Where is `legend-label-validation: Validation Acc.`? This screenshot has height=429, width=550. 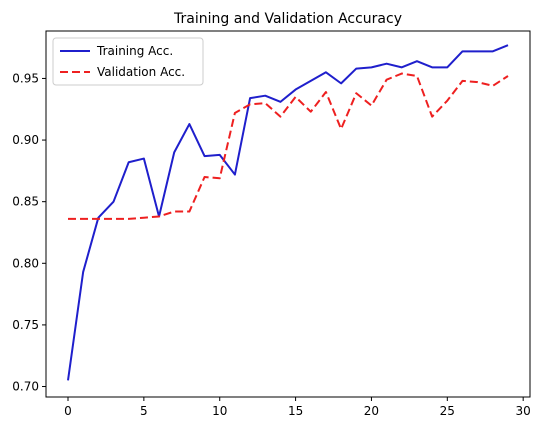 legend-label-validation: Validation Acc. is located at coordinates (141, 72).